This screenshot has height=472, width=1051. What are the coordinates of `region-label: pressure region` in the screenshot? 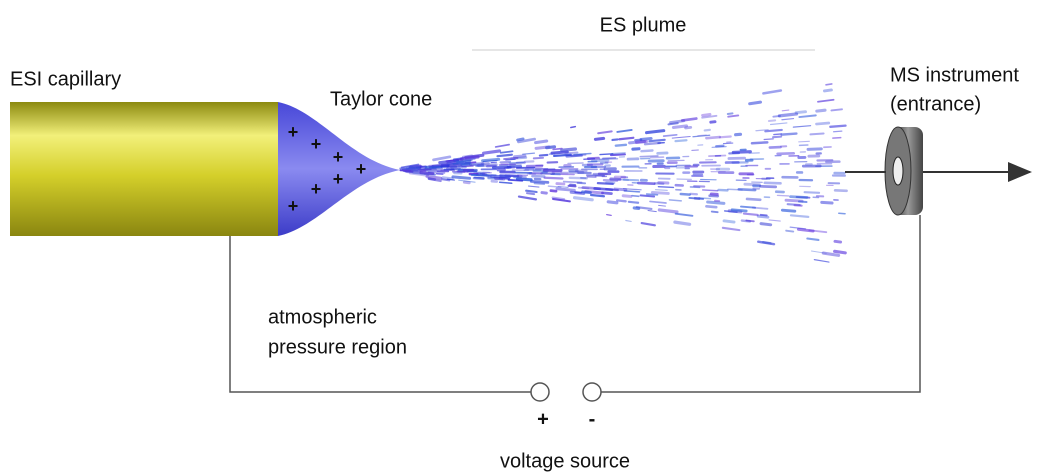 It's located at (337, 347).